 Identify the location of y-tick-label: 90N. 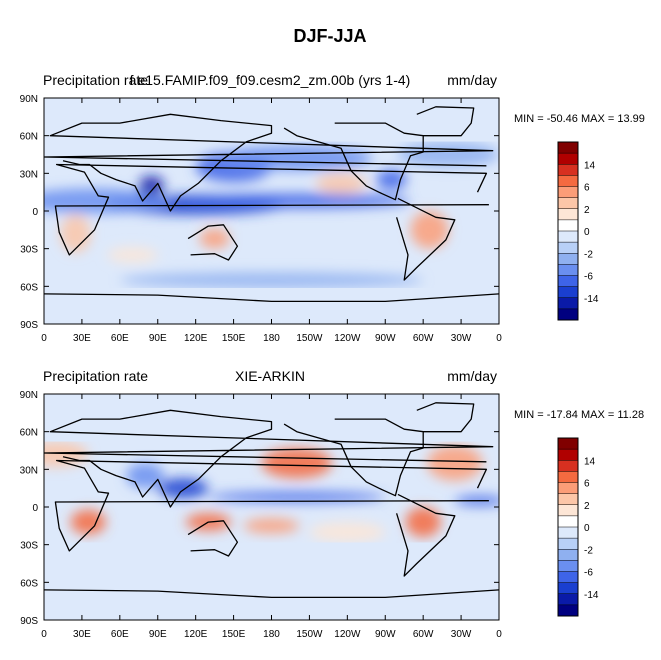
(29, 99).